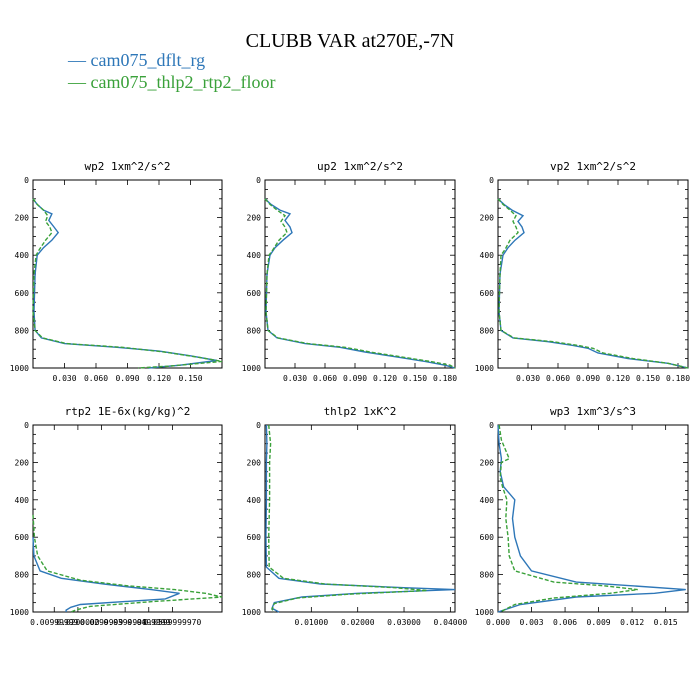 This screenshot has width=700, height=700. Describe the element at coordinates (415, 378) in the screenshot. I see `x-tick-label-1-4: 0.150` at that location.